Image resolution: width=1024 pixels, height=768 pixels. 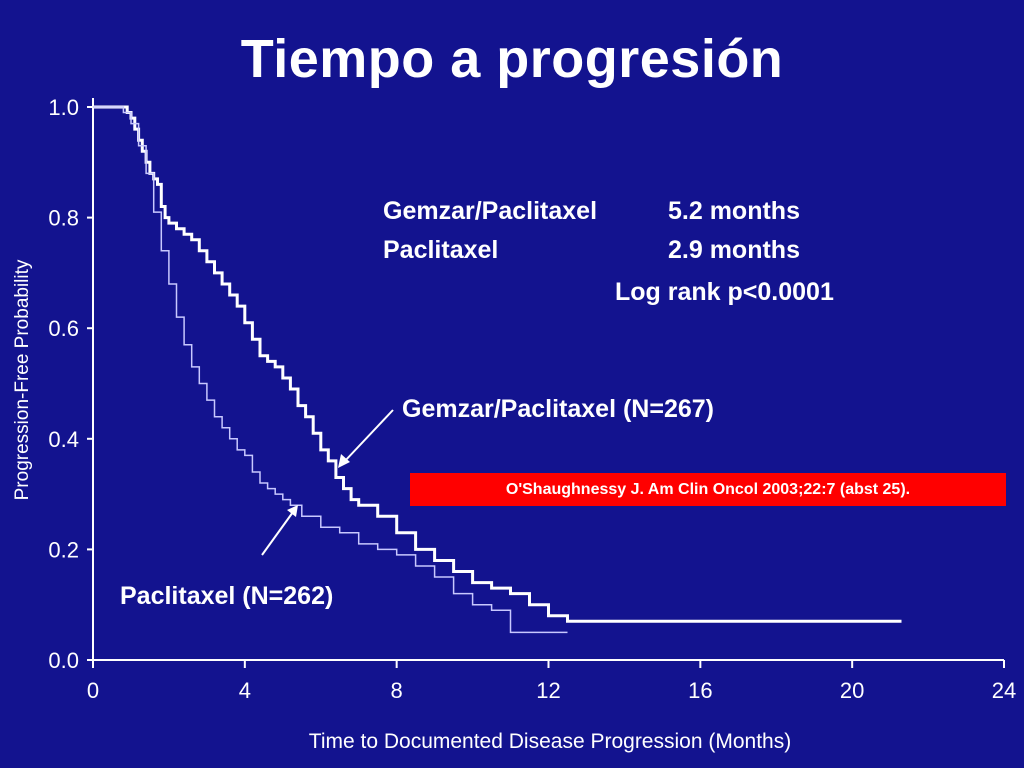 What do you see at coordinates (63, 660) in the screenshot?
I see `y-tick-label: 0.0` at bounding box center [63, 660].